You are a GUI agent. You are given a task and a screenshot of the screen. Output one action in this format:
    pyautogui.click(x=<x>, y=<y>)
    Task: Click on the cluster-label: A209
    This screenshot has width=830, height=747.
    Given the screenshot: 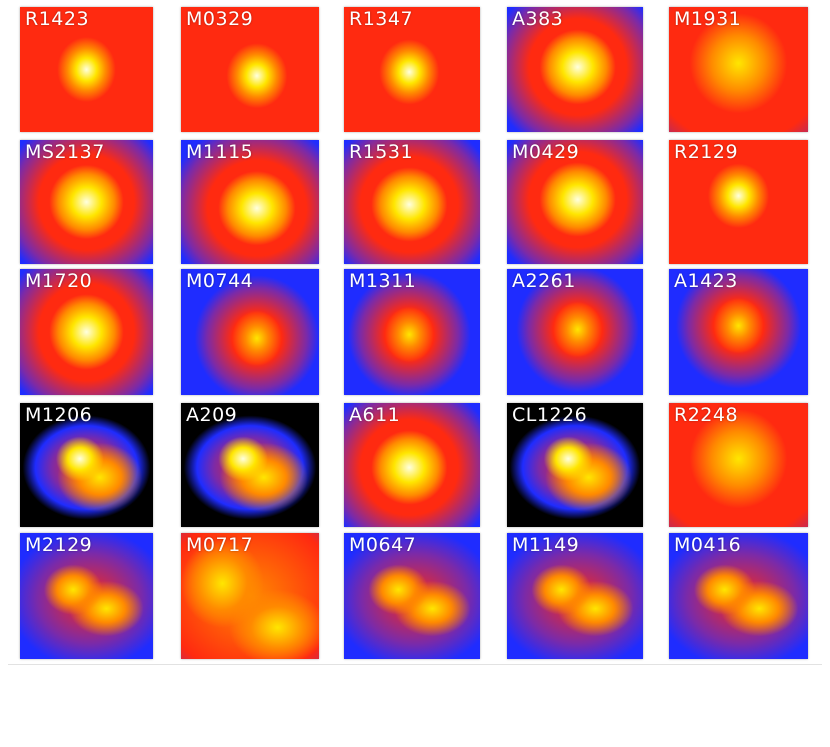 What is the action you would take?
    pyautogui.click(x=212, y=415)
    